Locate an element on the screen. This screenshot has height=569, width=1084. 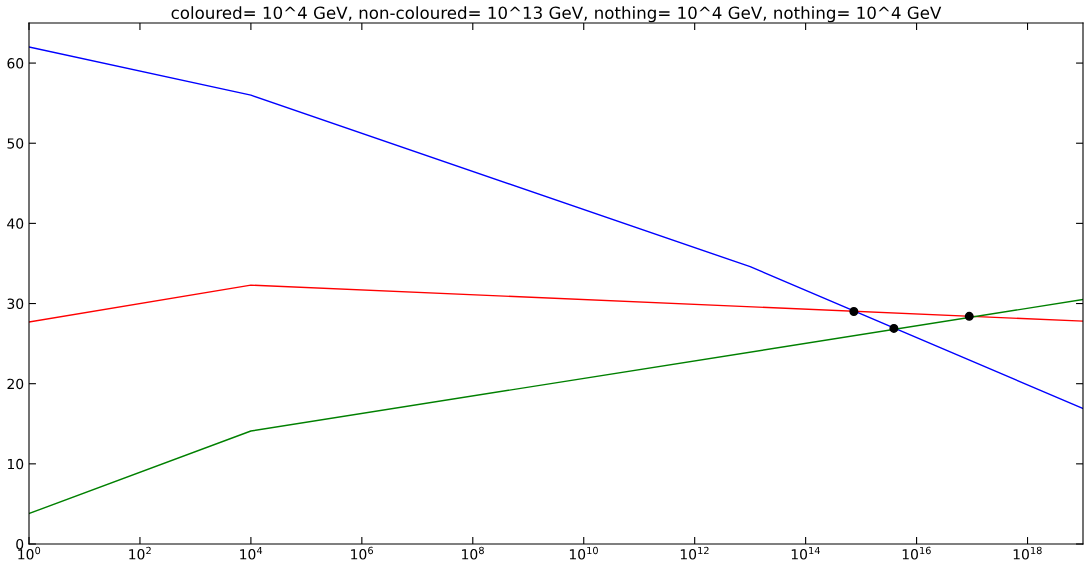
chart-title: coloured= 10^4 GeV, non-coloured= 10^13 GeV, nothing= 10^4 GeV, nothing= 10^4 GeV is located at coordinates (556, 14).